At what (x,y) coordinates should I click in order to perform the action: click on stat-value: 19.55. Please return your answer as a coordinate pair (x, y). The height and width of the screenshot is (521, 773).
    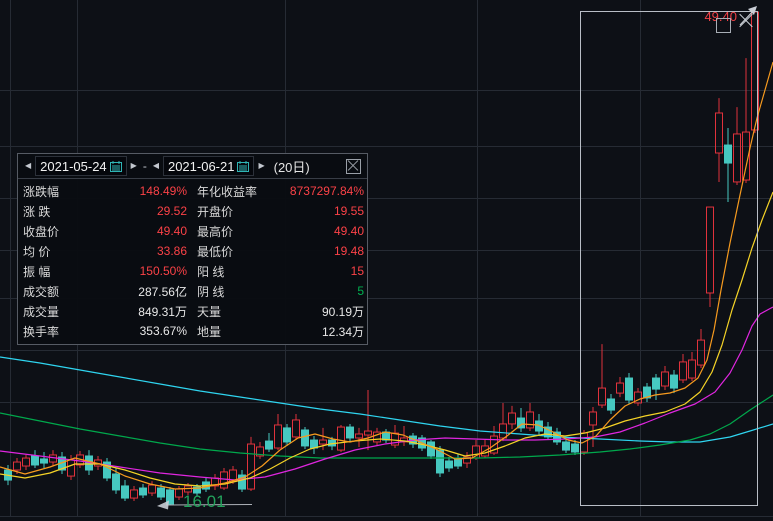
    Looking at the image, I should click on (348, 211).